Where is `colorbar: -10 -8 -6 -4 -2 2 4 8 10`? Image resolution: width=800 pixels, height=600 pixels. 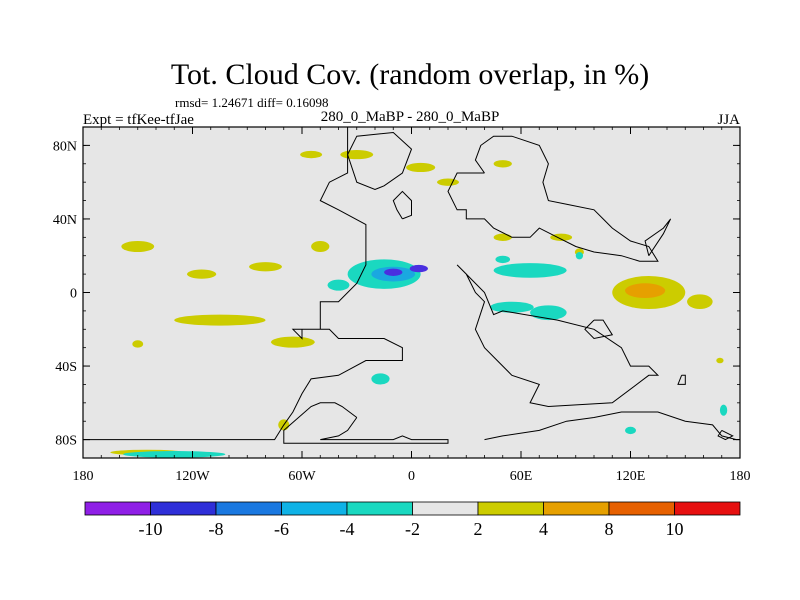
colorbar: -10 -8 -6 -4 -2 2 4 8 10 is located at coordinates (412, 520).